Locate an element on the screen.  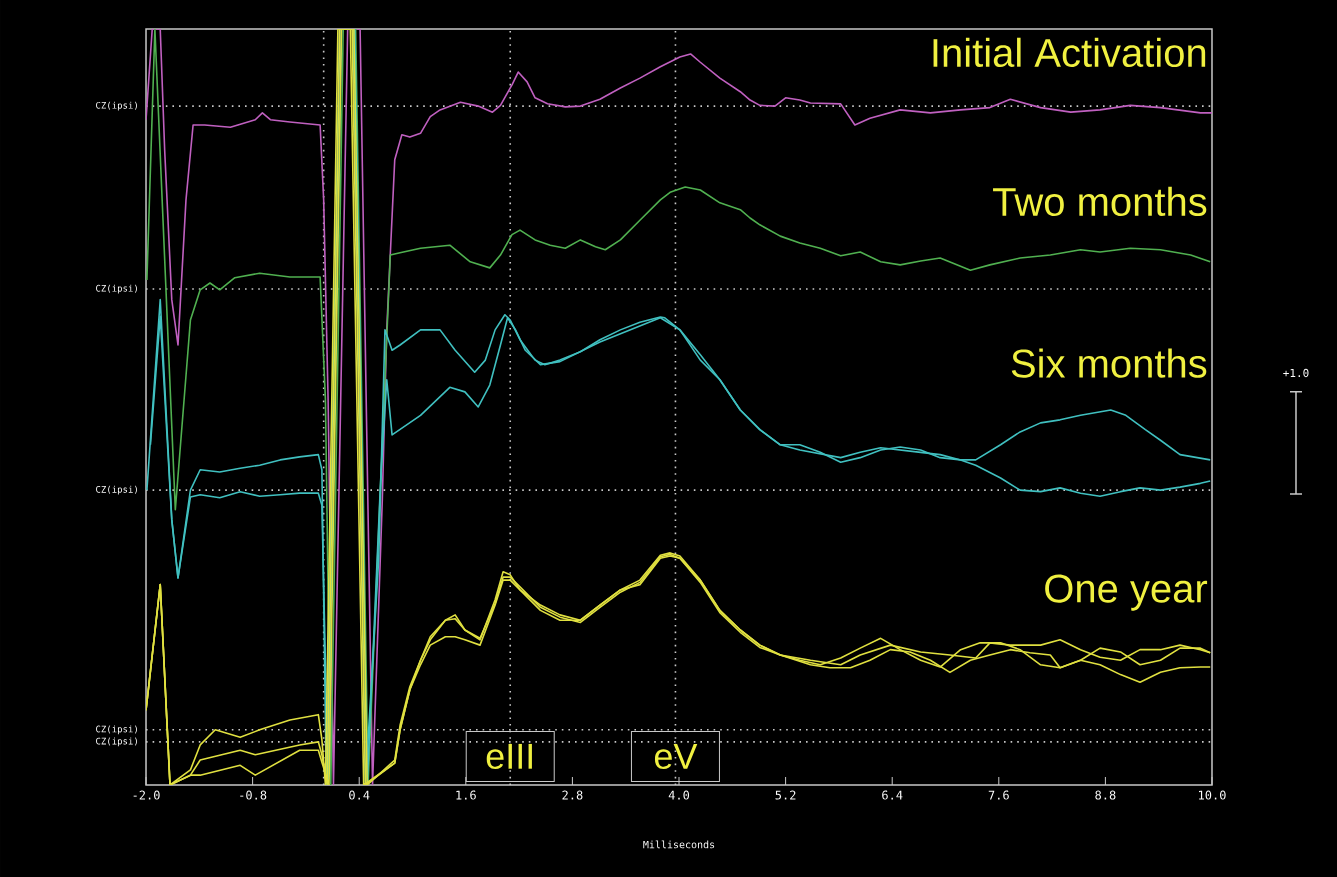
x-tick-label: 10.0 is located at coordinates (1212, 795).